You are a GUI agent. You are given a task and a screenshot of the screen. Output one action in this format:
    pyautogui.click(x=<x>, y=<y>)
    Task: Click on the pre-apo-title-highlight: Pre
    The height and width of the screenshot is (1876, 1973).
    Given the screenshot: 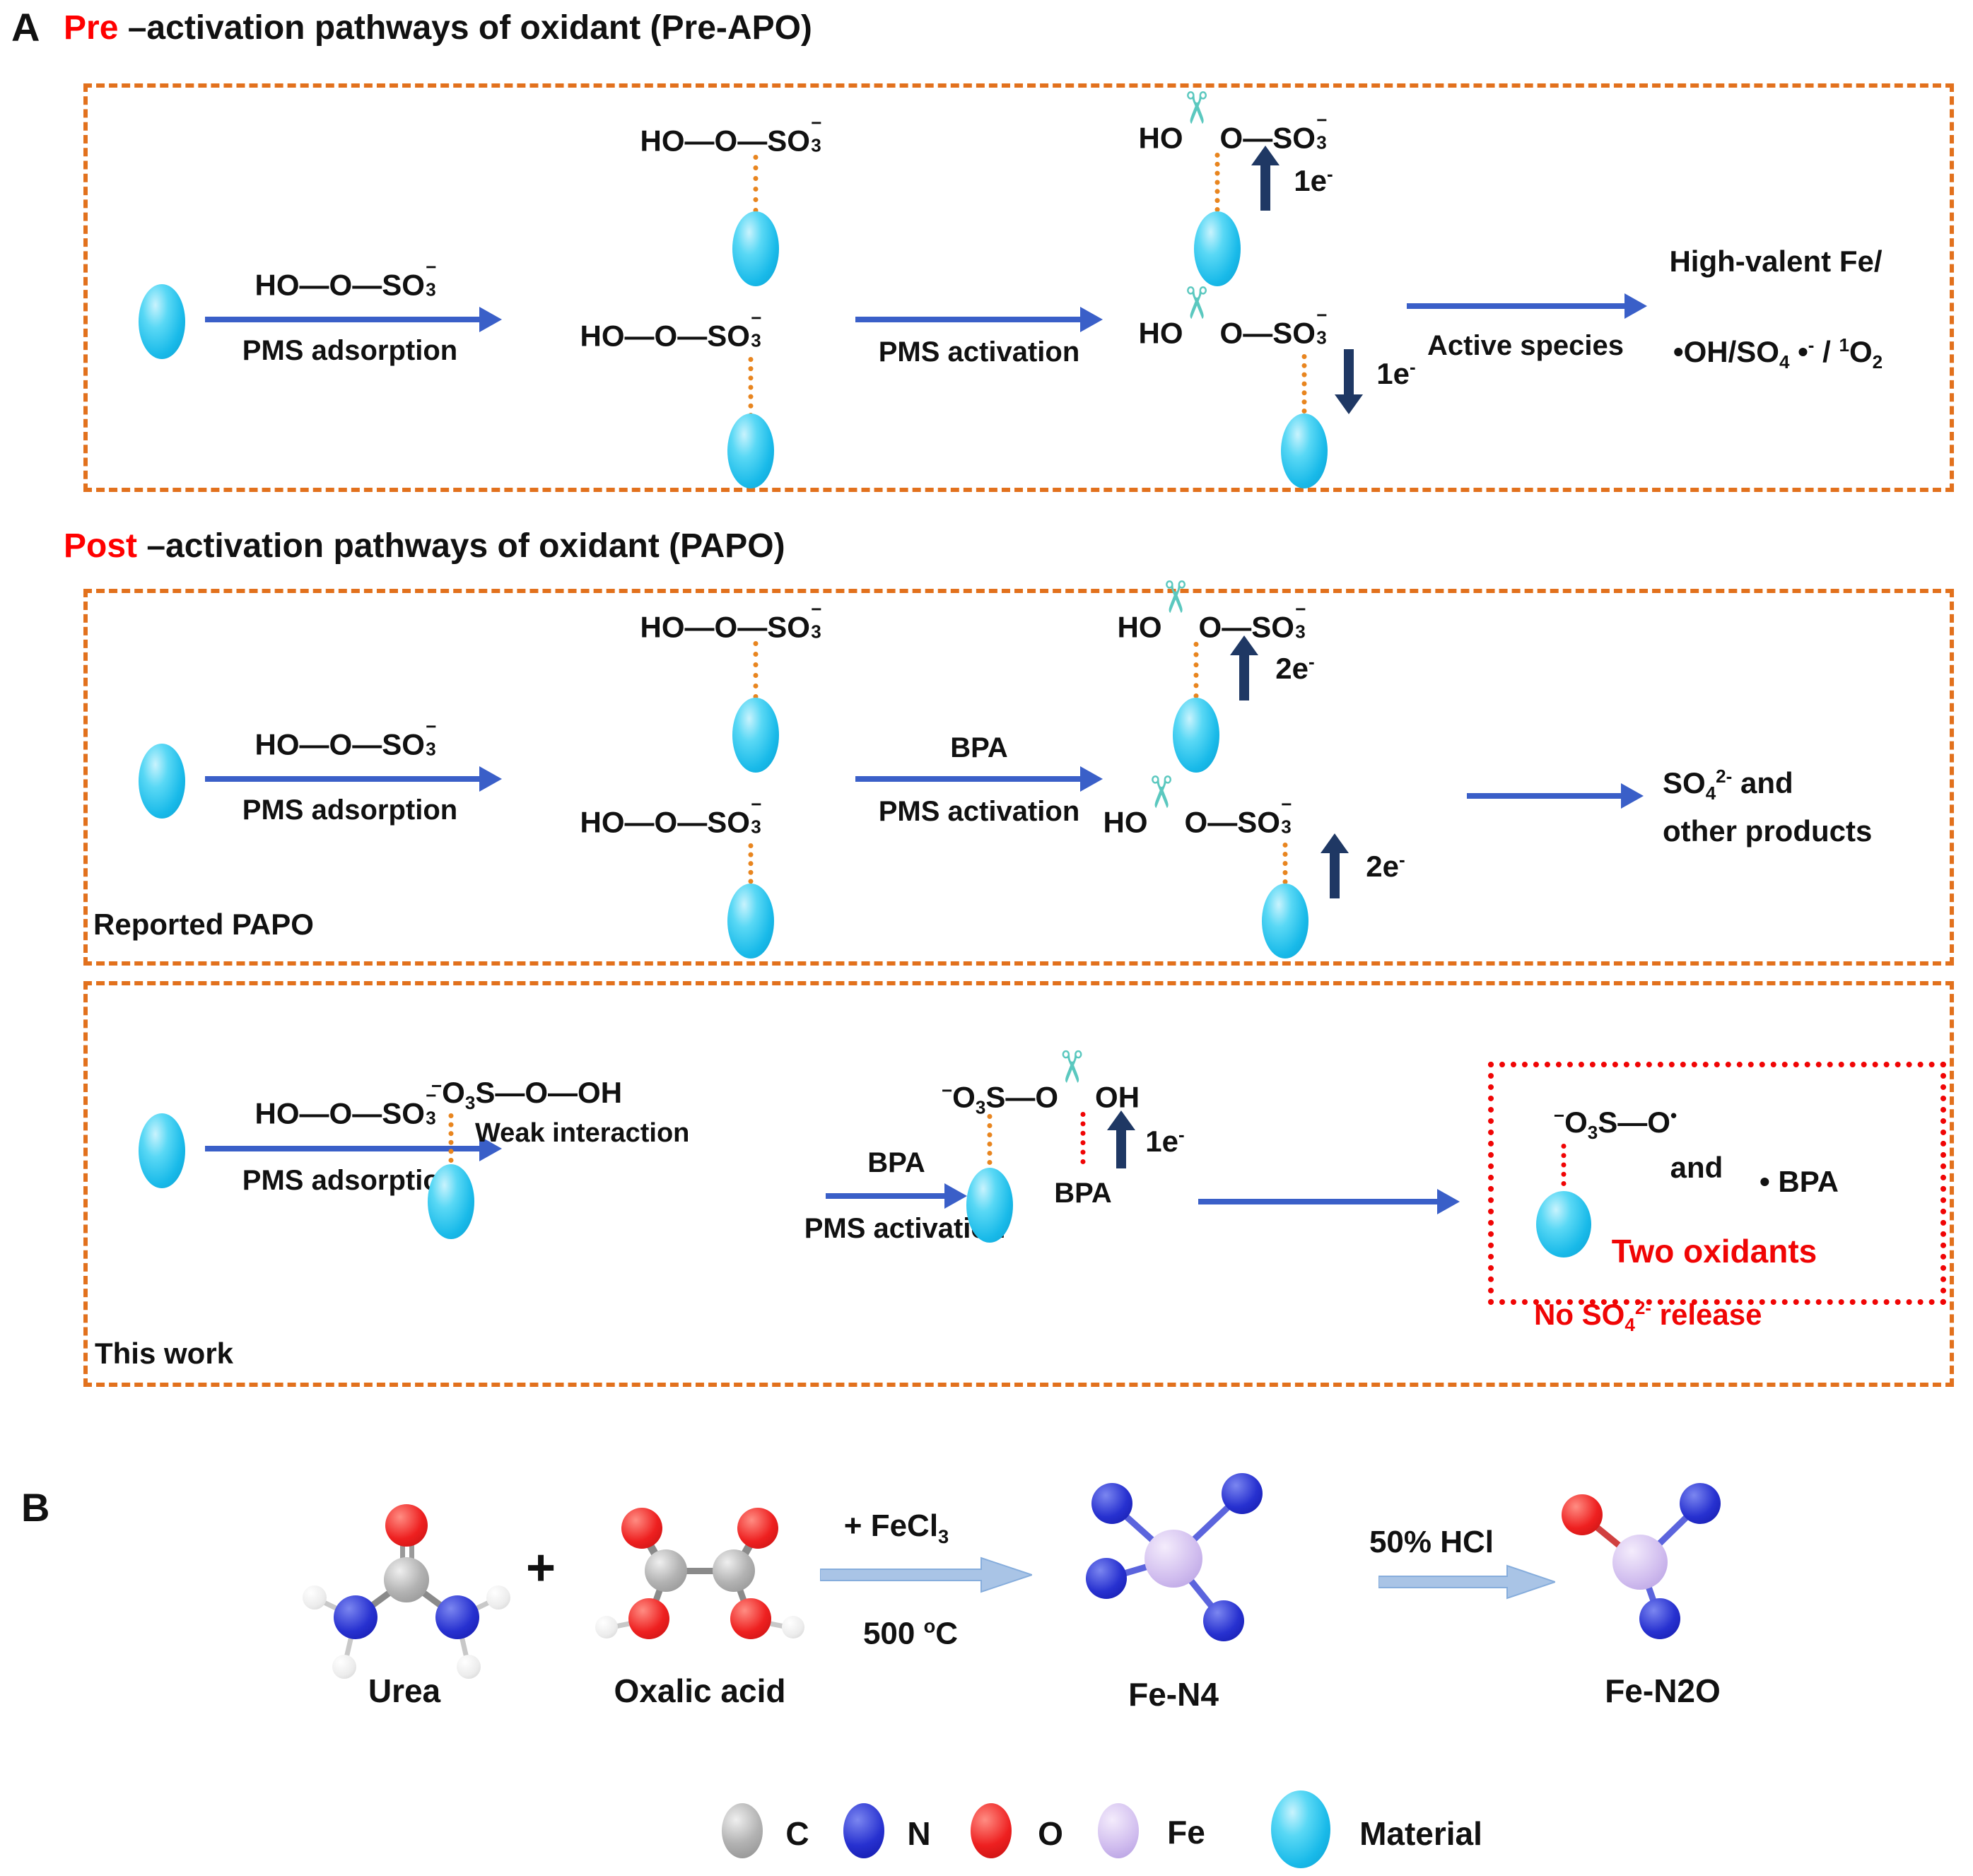 What is the action you would take?
    pyautogui.click(x=92, y=28)
    